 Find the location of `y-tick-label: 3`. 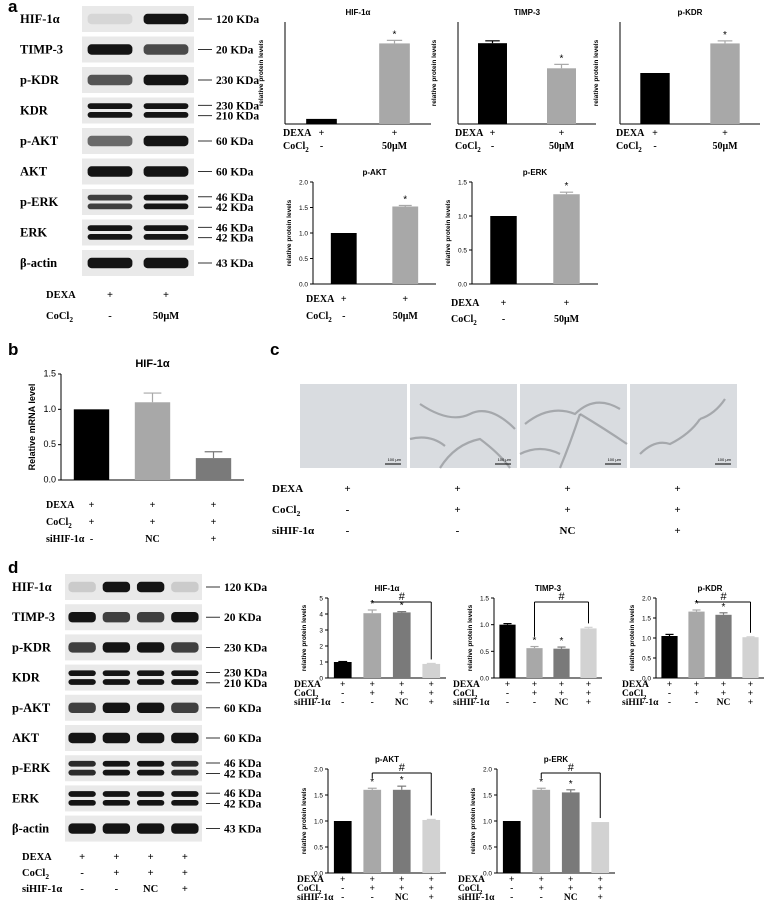

y-tick-label: 3 is located at coordinates (321, 631).